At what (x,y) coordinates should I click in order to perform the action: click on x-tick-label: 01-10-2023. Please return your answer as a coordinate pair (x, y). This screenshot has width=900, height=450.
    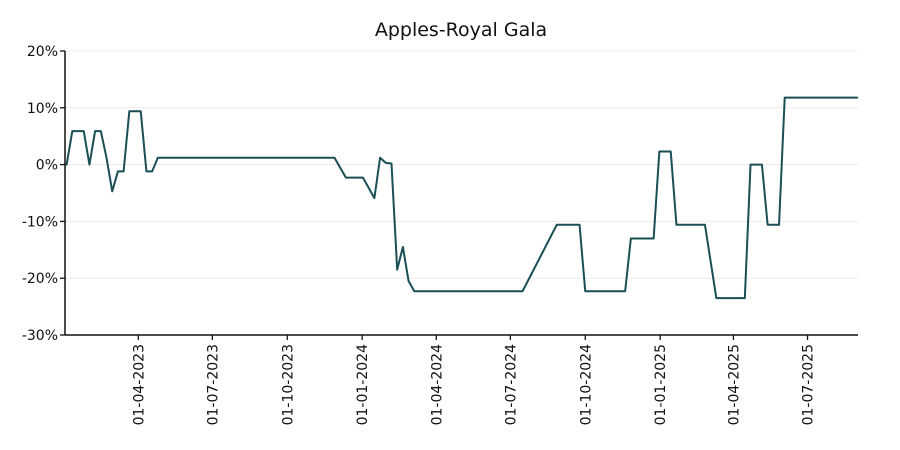
    Looking at the image, I should click on (288, 384).